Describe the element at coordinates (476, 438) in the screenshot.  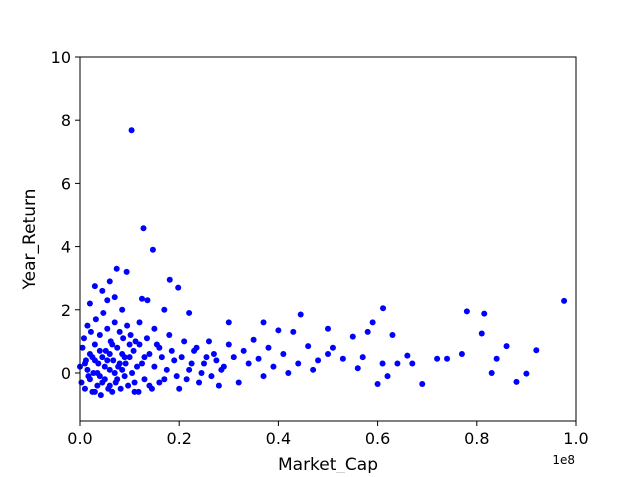
I see `x-tick-label: 0.8` at that location.